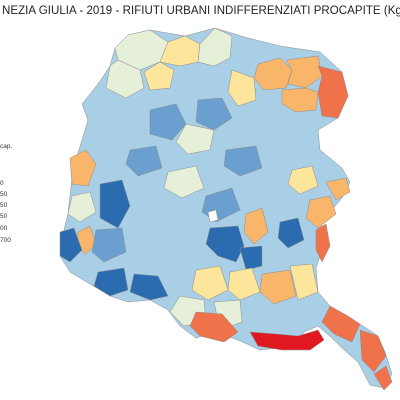 This screenshot has width=400, height=400. What do you see at coordinates (2, 183) in the screenshot?
I see `legend-label-1: 0` at bounding box center [2, 183].